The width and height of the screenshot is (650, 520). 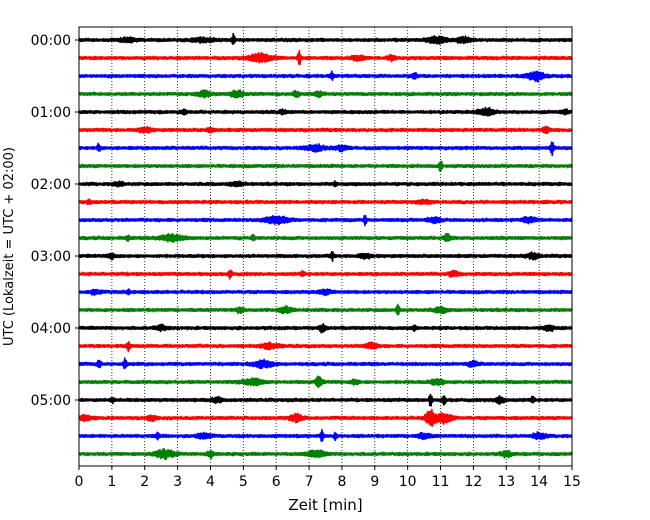 I want to click on x-tick-label-7: 7, so click(x=309, y=482).